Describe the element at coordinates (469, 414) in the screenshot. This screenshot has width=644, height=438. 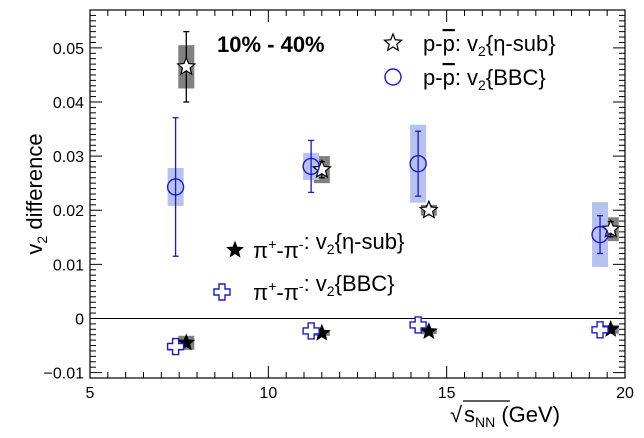
I see `x-axis-title-s: s` at that location.